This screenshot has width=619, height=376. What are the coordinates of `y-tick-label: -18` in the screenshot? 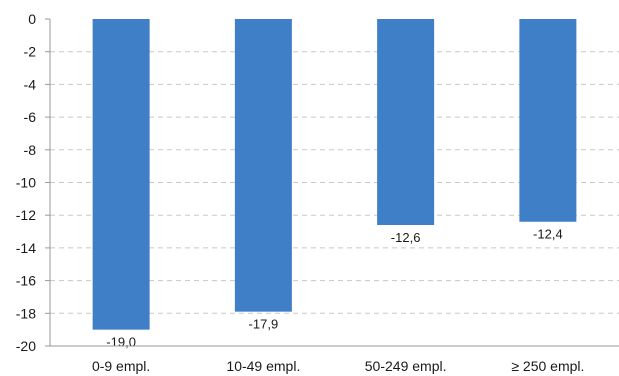 It's located at (26, 313).